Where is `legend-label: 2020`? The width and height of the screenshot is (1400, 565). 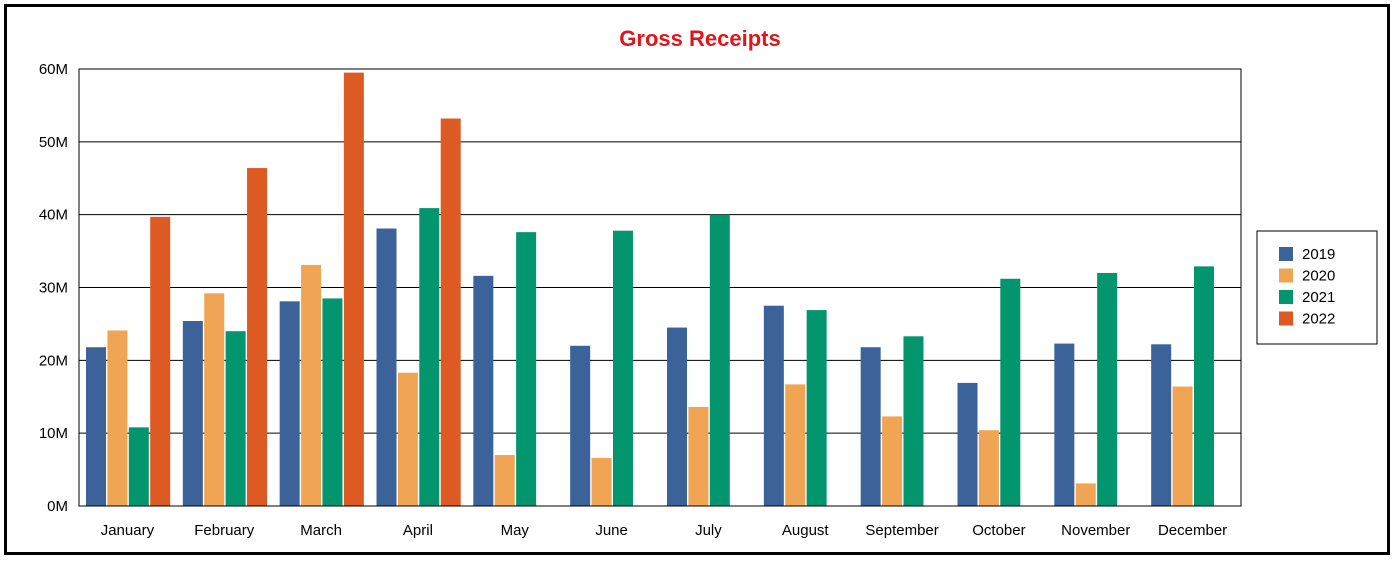 legend-label: 2020 is located at coordinates (1318, 276).